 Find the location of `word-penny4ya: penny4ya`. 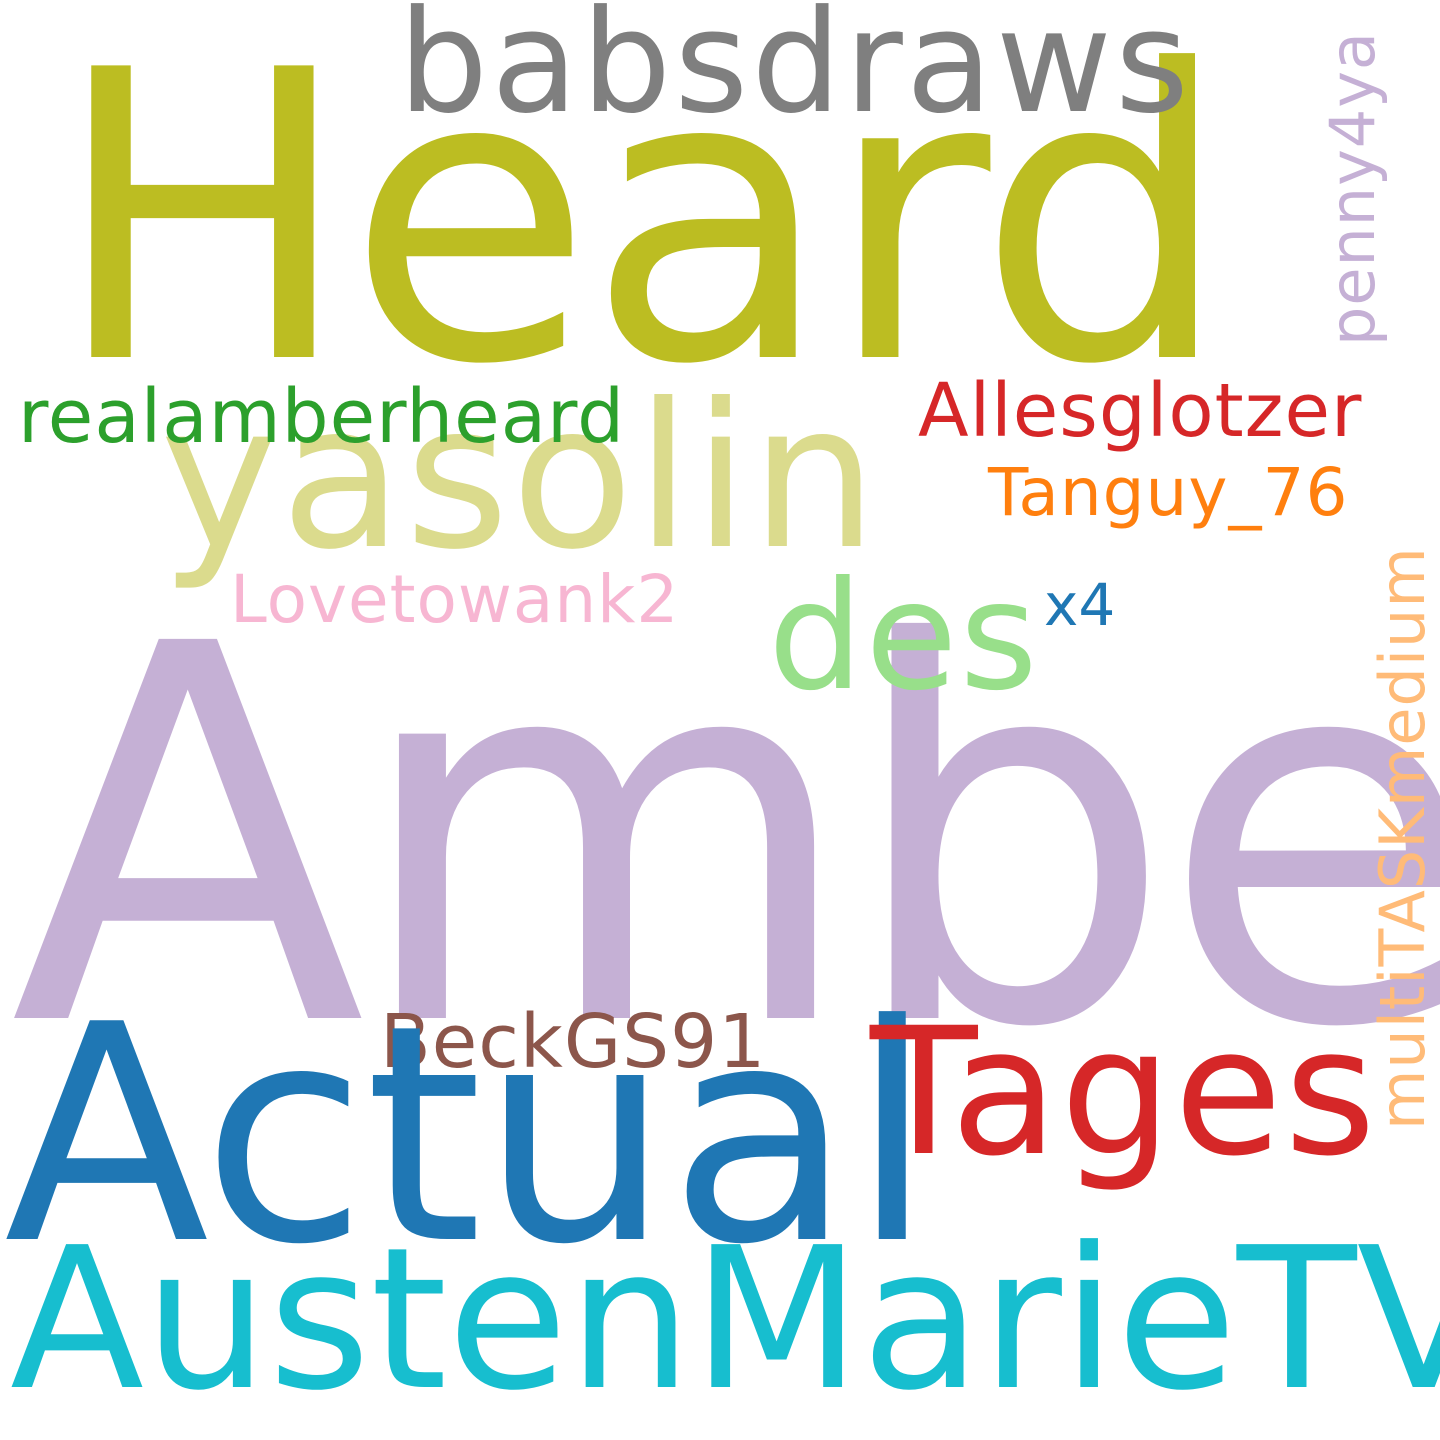

word-penny4ya: penny4ya is located at coordinates (1352, 188).